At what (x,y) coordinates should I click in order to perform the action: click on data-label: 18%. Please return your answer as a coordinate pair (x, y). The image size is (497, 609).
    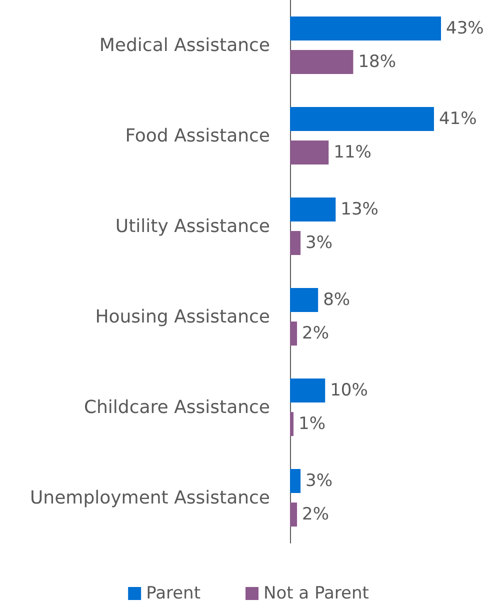
    Looking at the image, I should click on (377, 62).